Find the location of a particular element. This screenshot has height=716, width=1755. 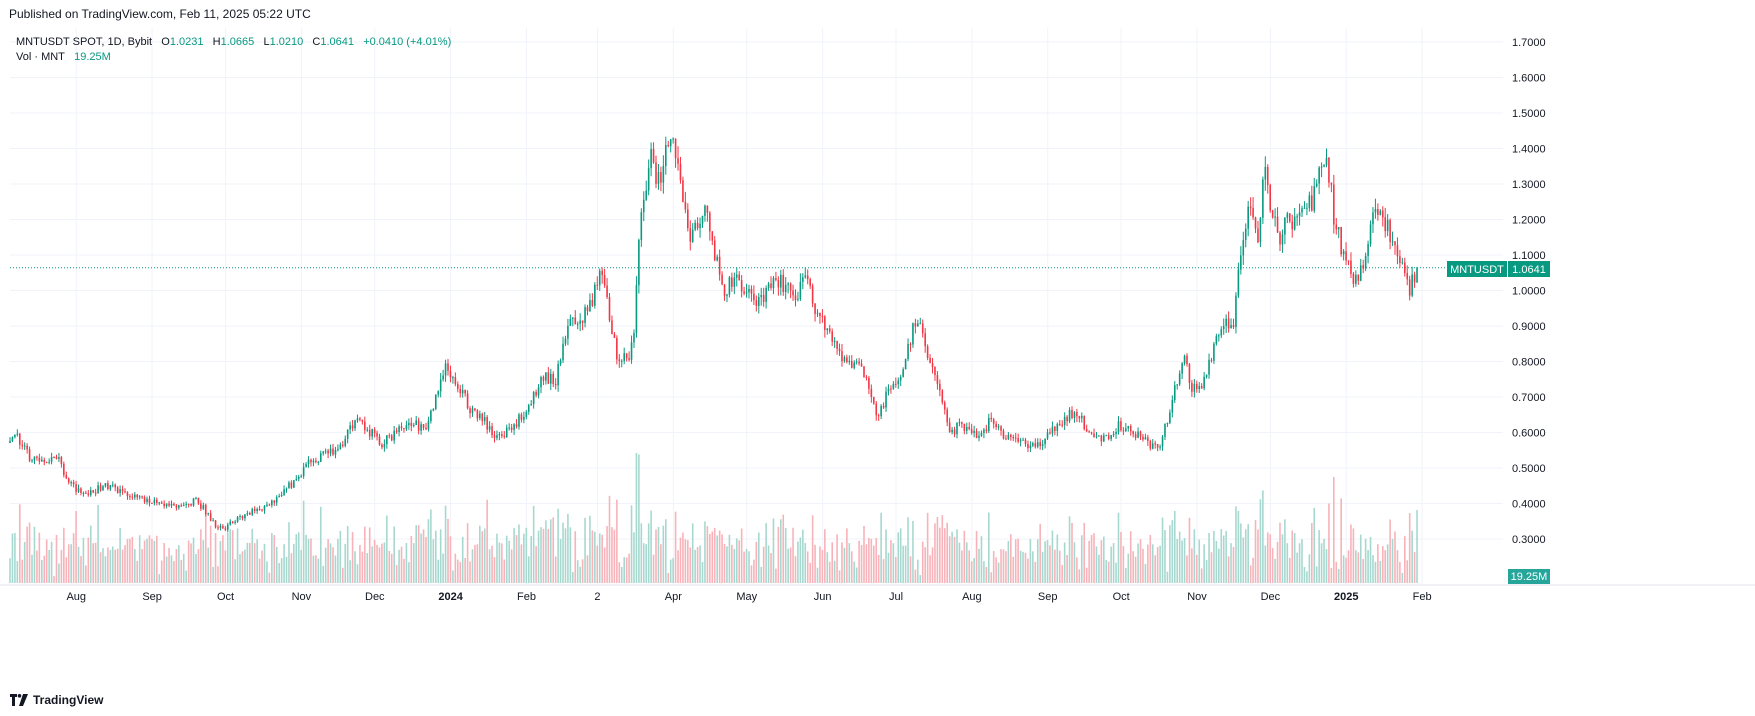

volume-badge: 19.25M is located at coordinates (1529, 576).